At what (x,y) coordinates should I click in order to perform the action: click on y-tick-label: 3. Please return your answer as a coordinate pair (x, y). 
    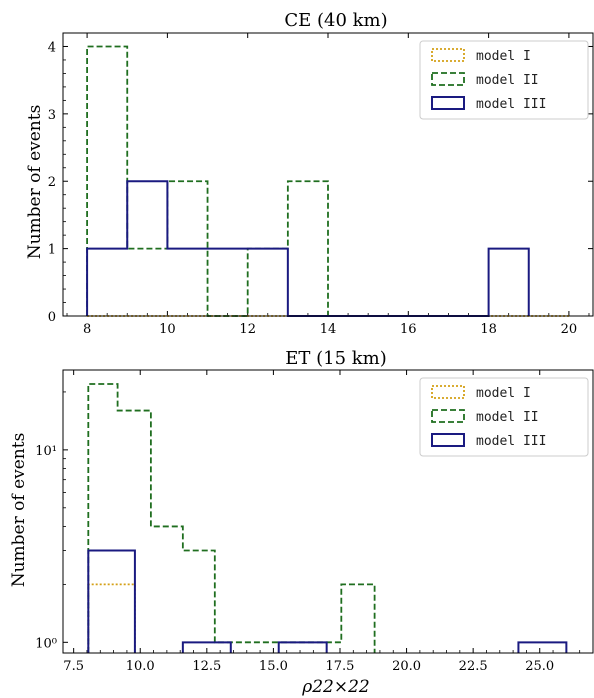
    Looking at the image, I should click on (52, 115).